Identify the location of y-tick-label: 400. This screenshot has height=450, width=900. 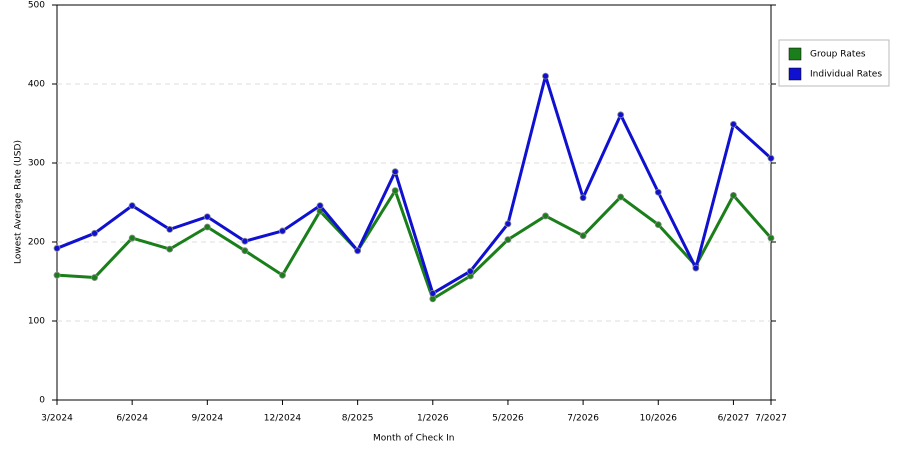
(36, 85).